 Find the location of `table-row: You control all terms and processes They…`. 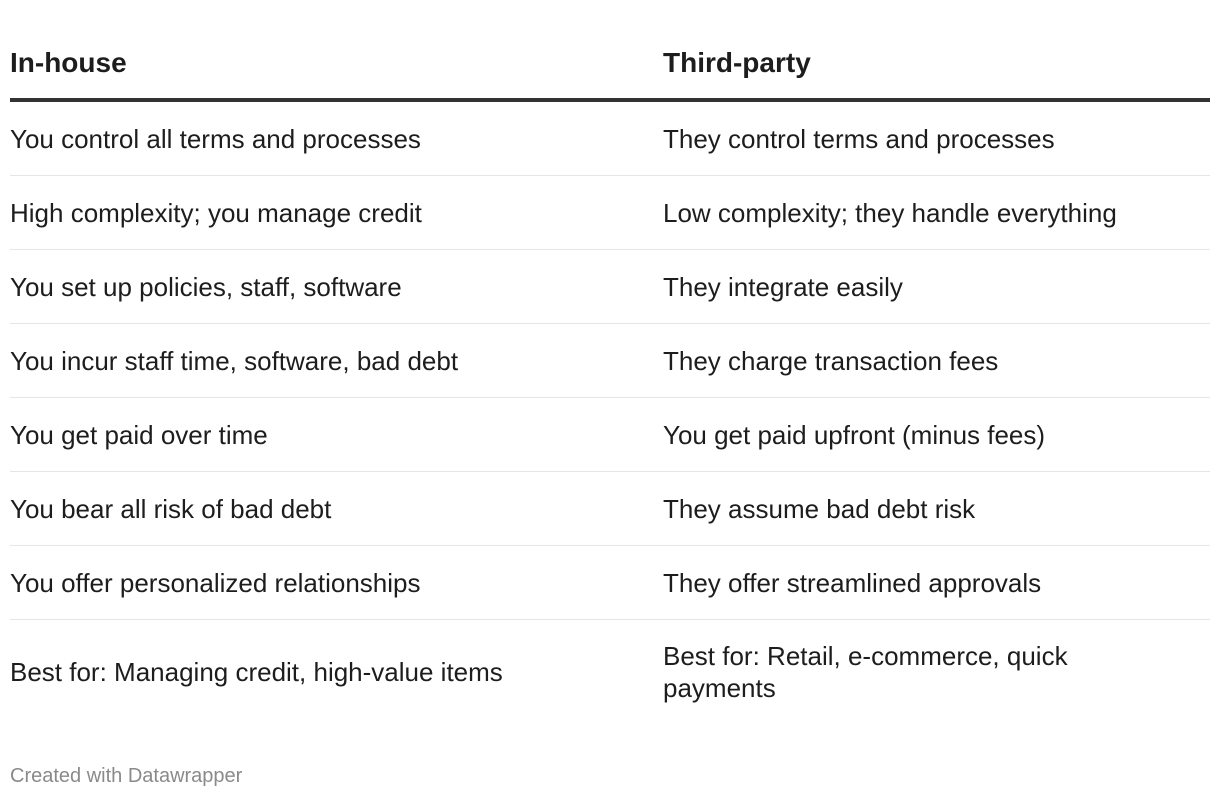

table-row: You control all terms and processes They… is located at coordinates (610, 138).